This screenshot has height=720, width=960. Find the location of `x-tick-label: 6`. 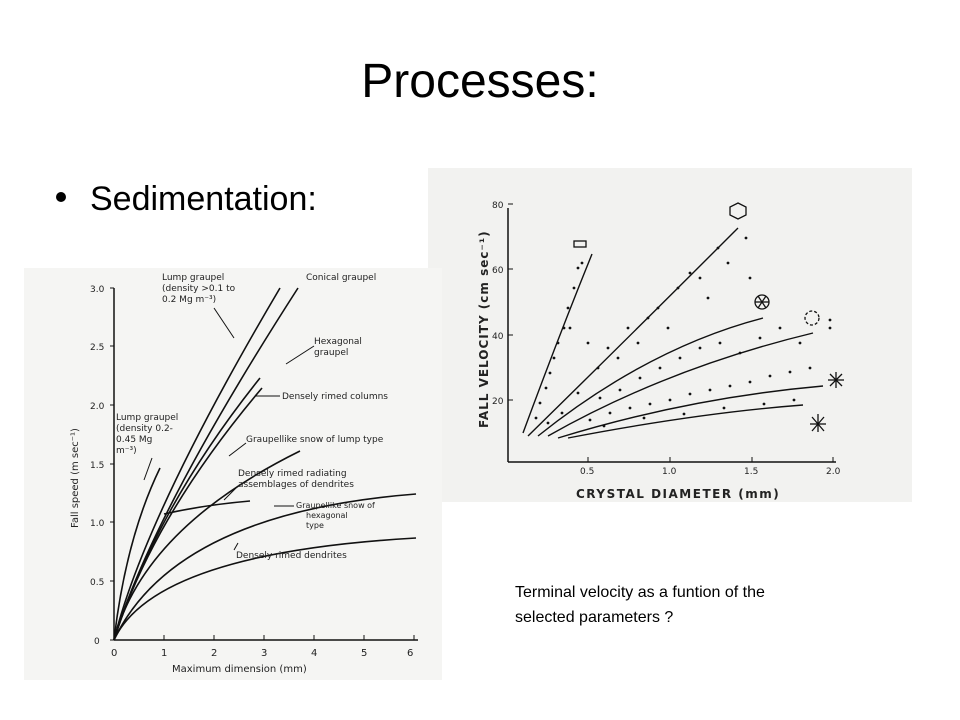

x-tick-label: 6 is located at coordinates (410, 653).